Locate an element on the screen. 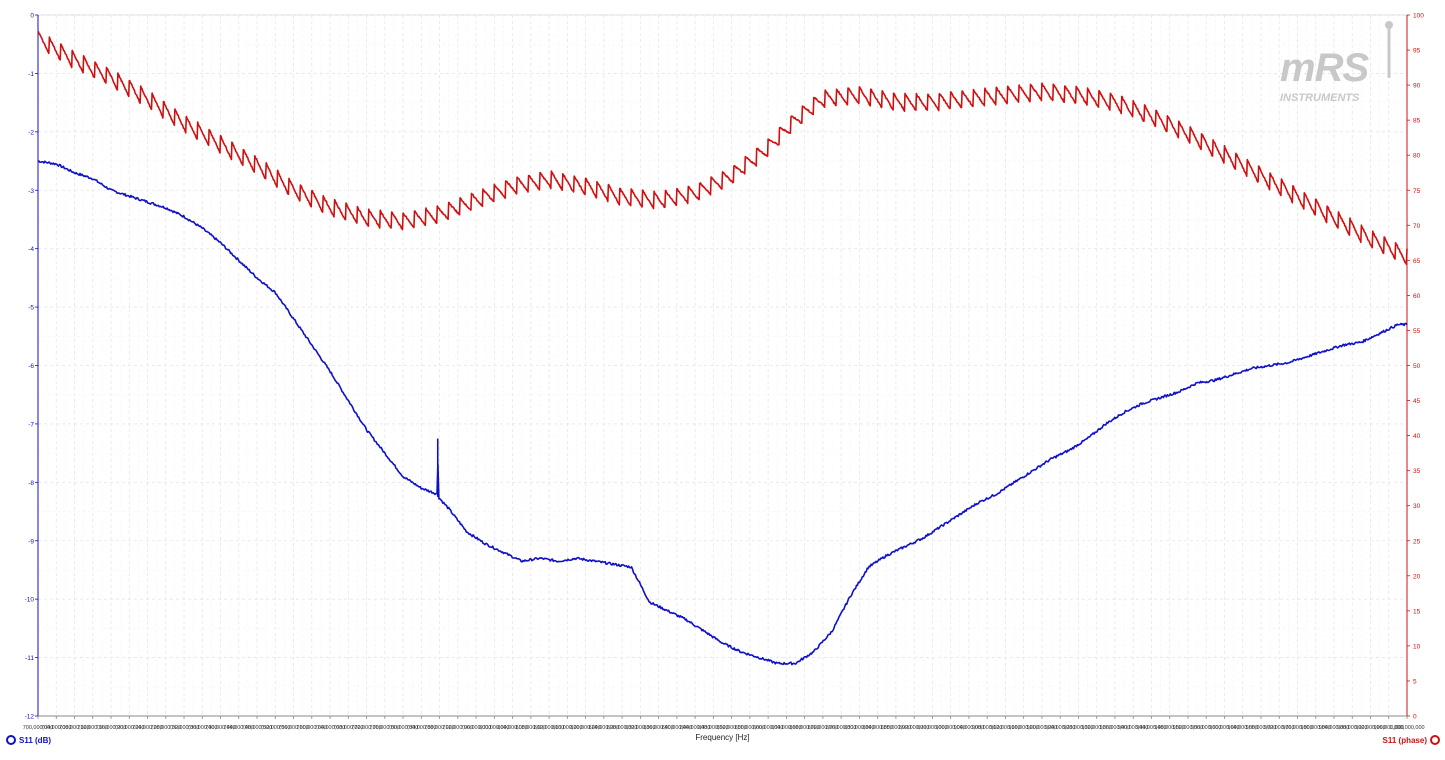 The image size is (1445, 760). y-right-tick-label: 35 is located at coordinates (1417, 471).